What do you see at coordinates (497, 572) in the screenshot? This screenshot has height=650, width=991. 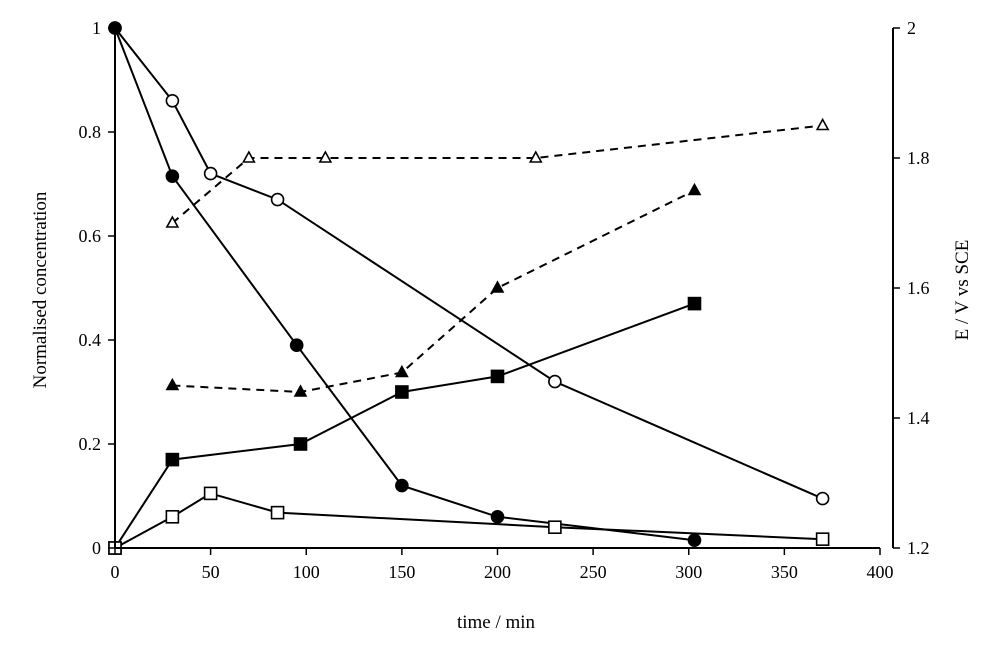 I see `x-tick-label: 200` at bounding box center [497, 572].